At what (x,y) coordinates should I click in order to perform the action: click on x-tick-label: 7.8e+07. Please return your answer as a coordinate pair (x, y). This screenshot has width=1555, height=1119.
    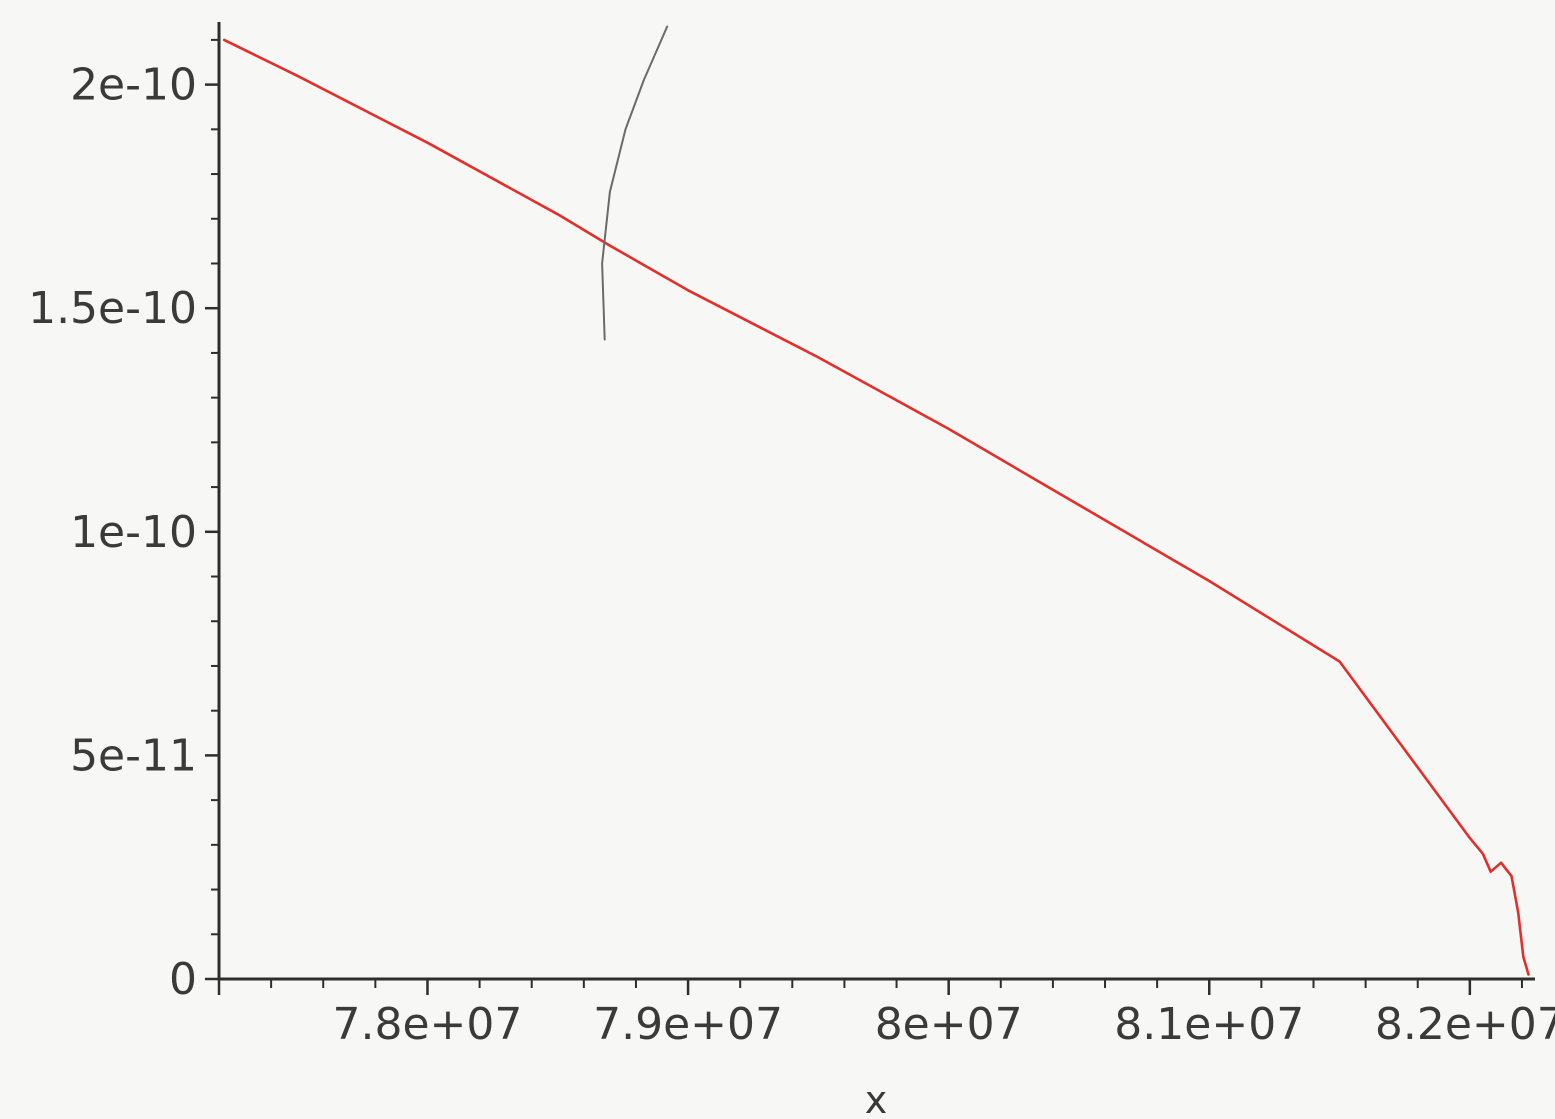
    Looking at the image, I should click on (428, 1024).